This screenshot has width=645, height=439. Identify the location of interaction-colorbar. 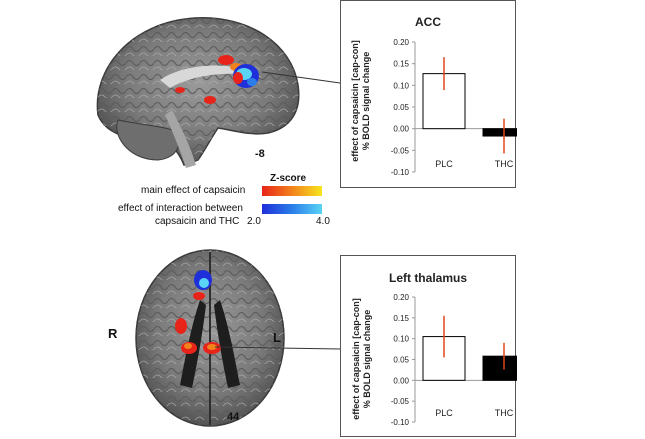
(292, 209).